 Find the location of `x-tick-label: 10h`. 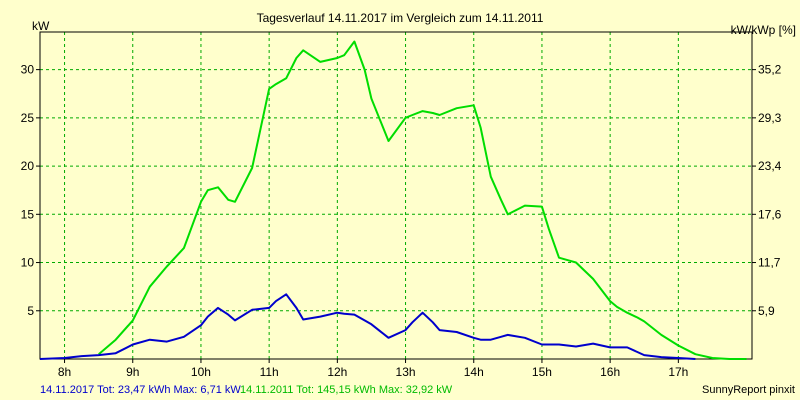

x-tick-label: 10h is located at coordinates (201, 372).